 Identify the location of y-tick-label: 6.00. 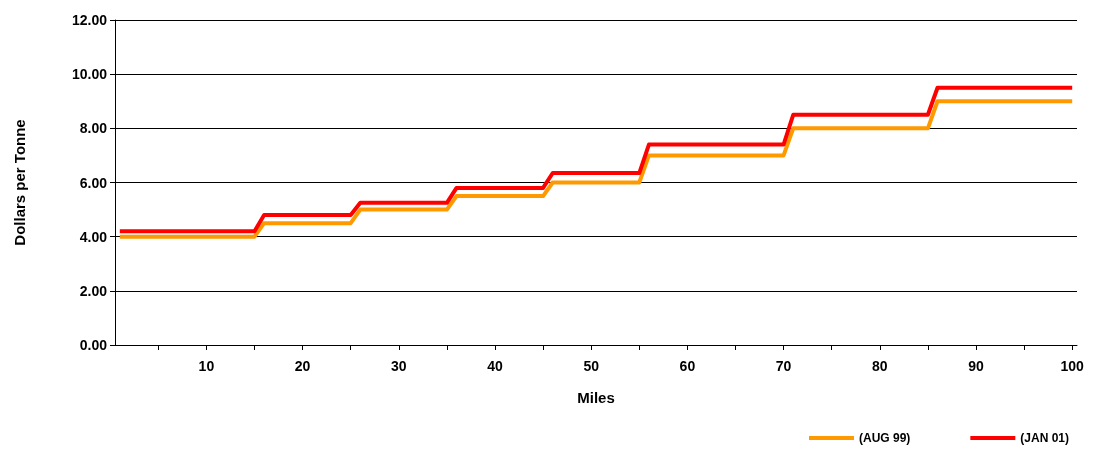
(93, 182).